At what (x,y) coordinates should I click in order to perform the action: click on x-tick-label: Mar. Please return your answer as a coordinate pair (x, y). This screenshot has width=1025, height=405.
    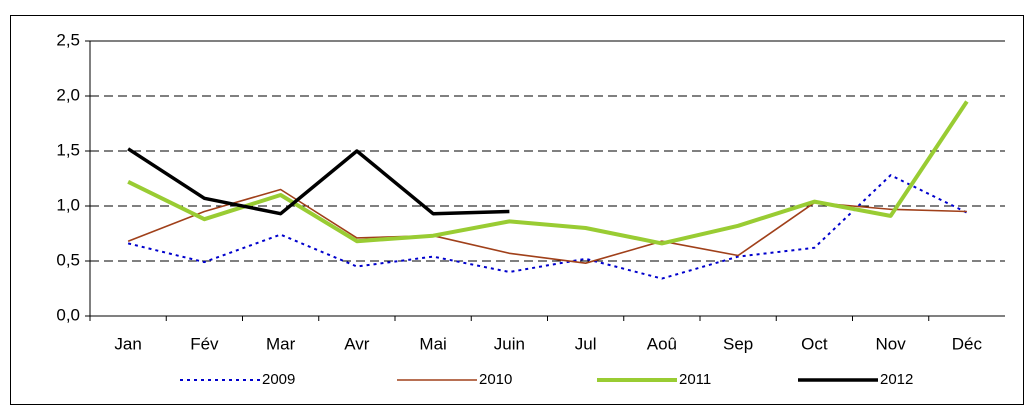
    Looking at the image, I should click on (281, 343).